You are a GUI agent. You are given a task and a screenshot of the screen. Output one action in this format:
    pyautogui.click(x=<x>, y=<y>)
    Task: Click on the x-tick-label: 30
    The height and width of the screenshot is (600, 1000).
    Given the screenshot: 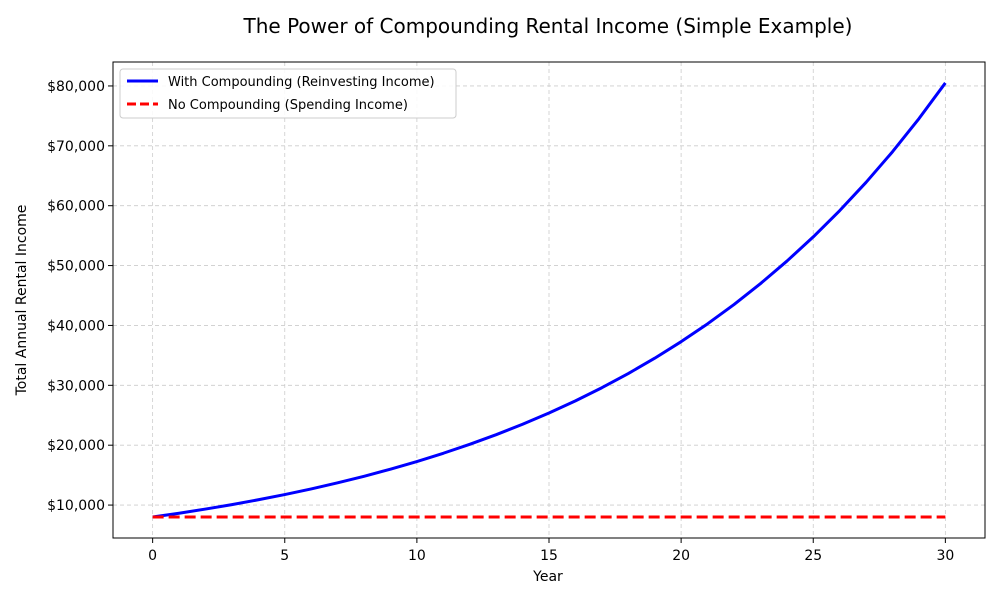 What is the action you would take?
    pyautogui.click(x=945, y=556)
    